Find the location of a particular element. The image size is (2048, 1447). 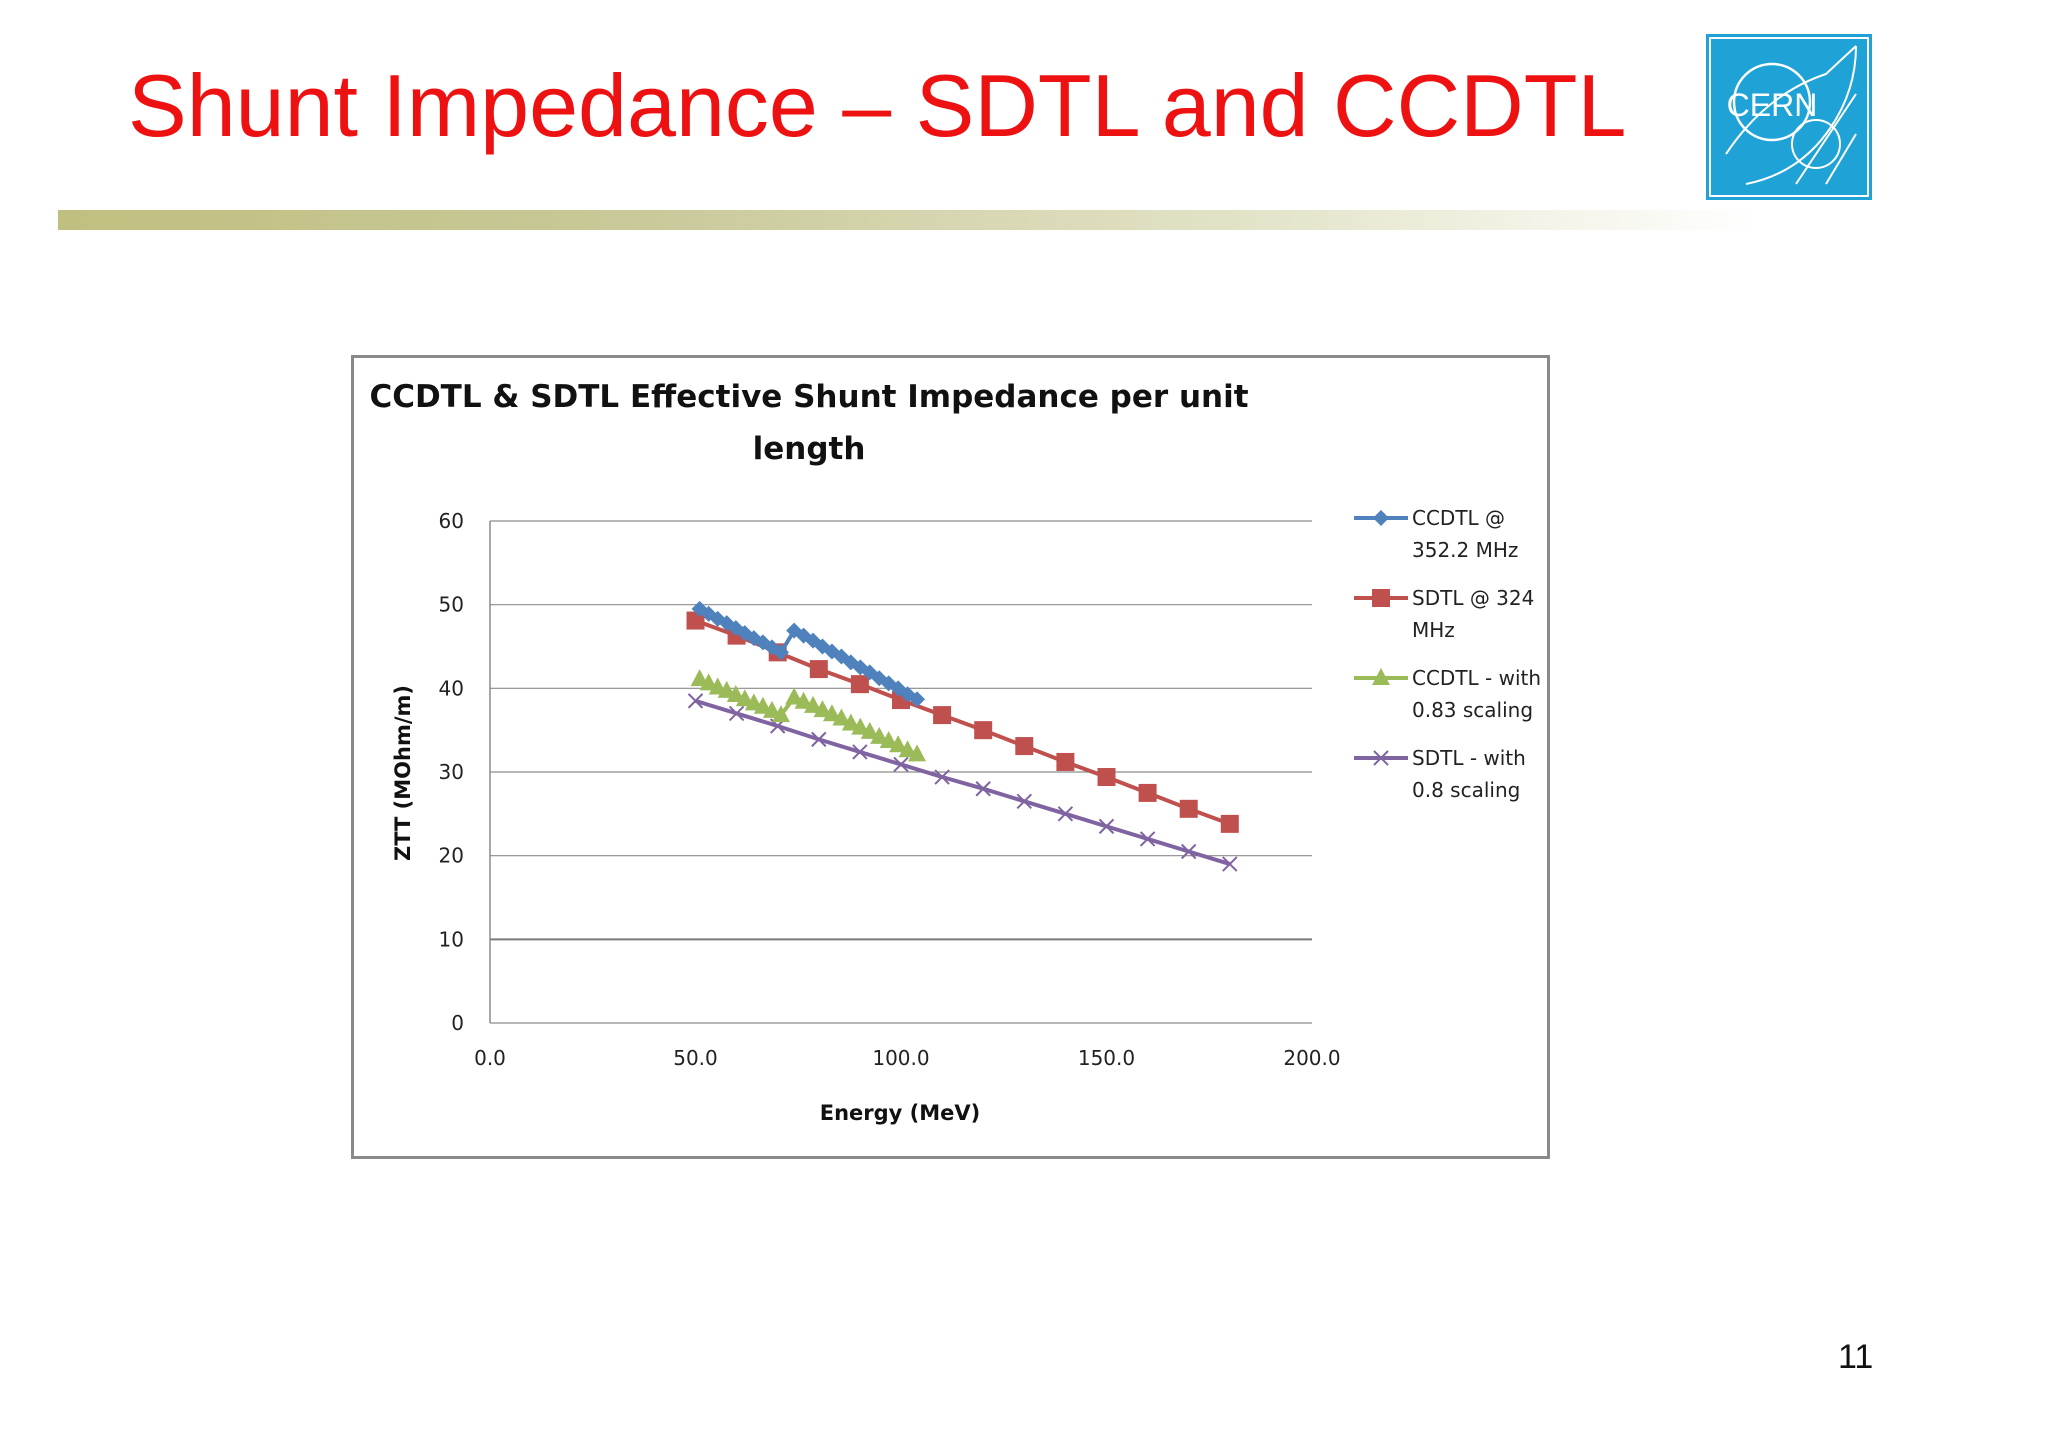

series-line is located at coordinates (962, 782).